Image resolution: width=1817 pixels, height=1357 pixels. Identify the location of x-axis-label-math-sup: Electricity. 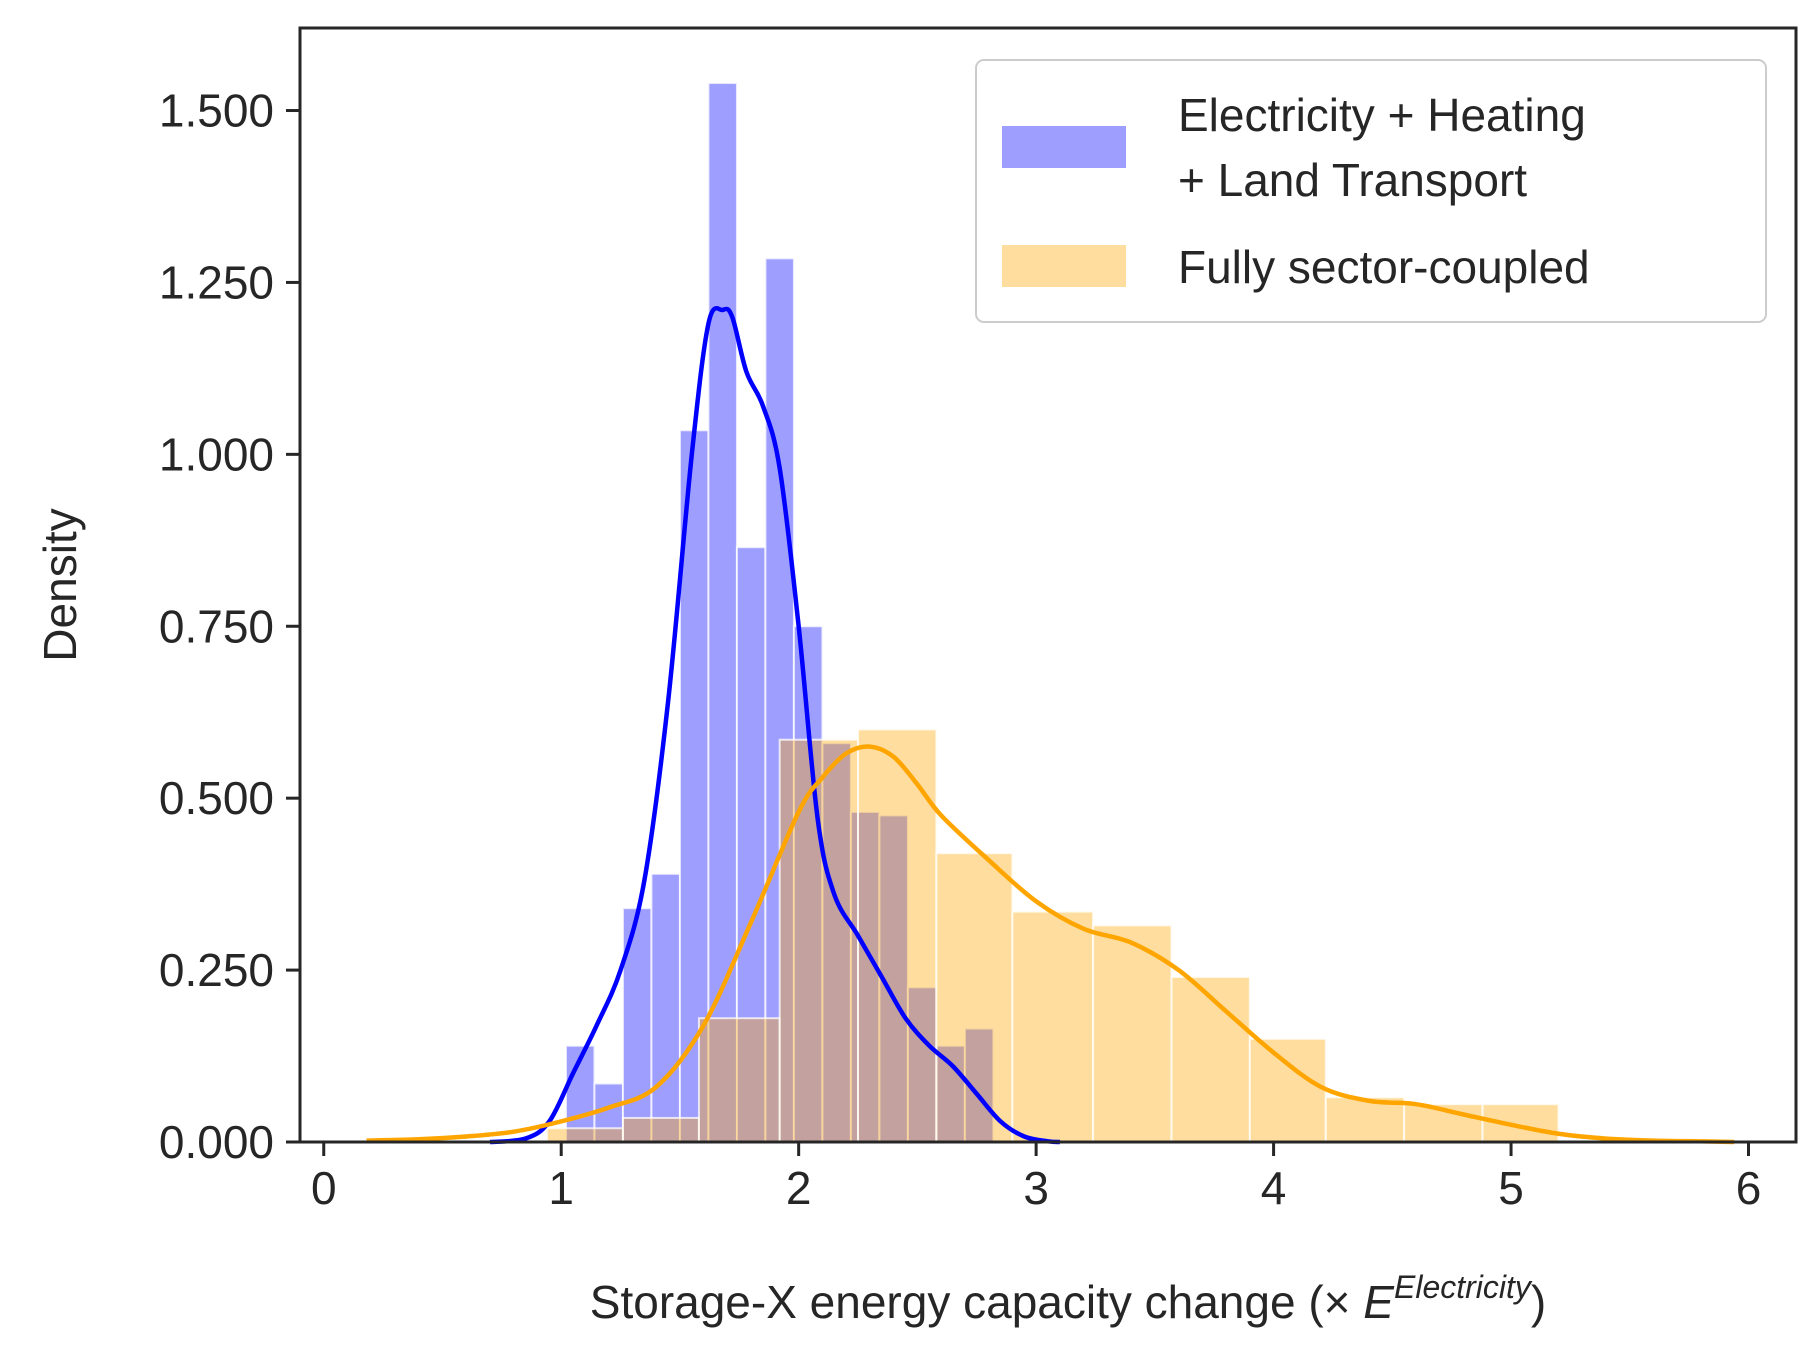
(1463, 1287).